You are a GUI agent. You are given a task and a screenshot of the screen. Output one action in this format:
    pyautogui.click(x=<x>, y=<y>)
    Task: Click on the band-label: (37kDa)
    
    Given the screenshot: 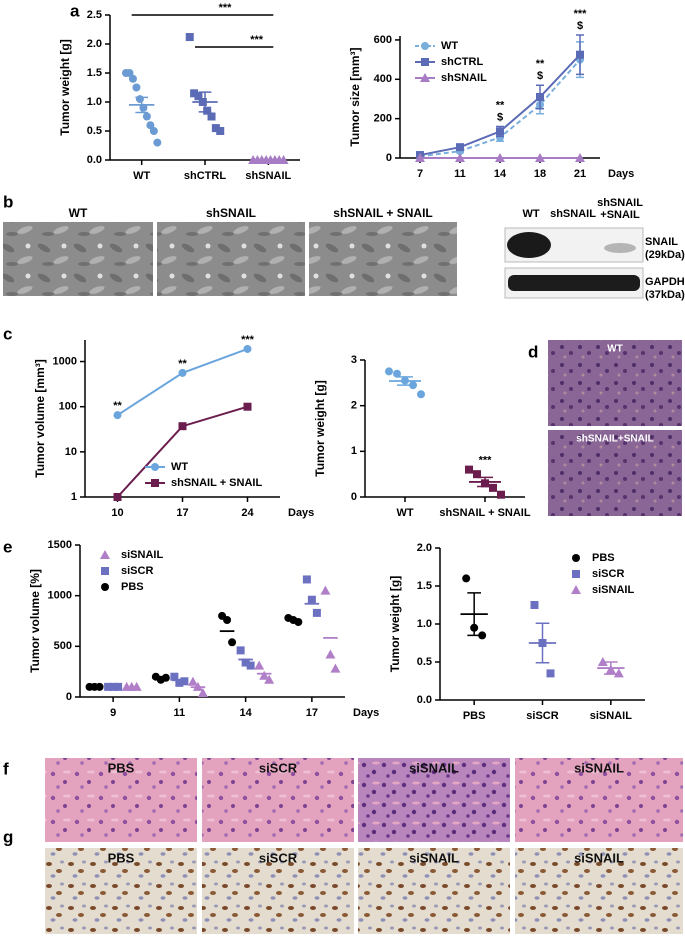 What is the action you would take?
    pyautogui.click(x=665, y=295)
    